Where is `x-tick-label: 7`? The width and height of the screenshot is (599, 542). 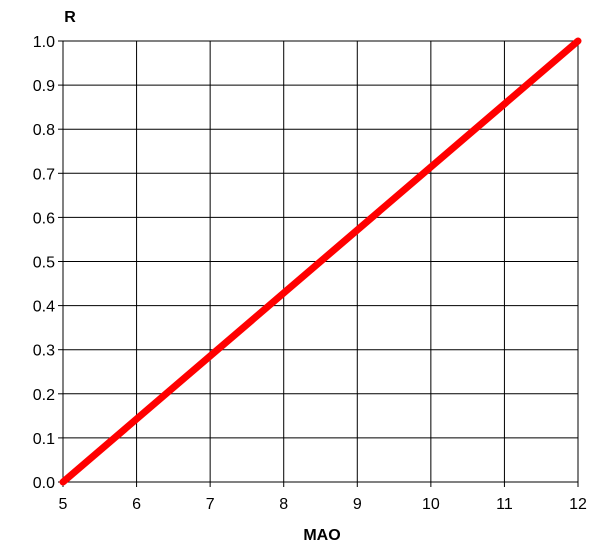
x-tick-label: 7 is located at coordinates (210, 504).